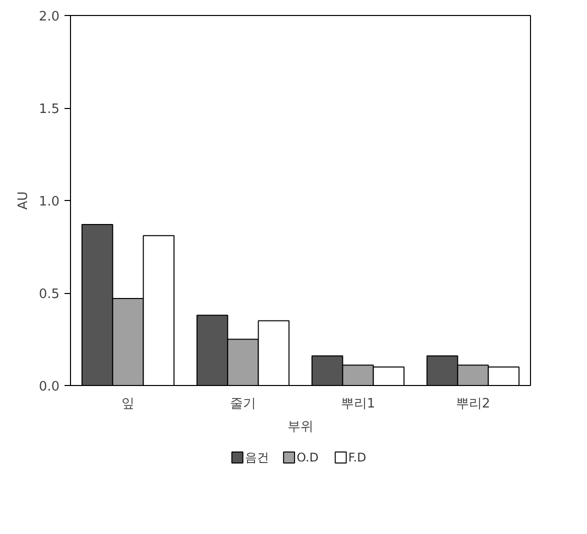 The width and height of the screenshot is (587, 534). Describe the element at coordinates (243, 404) in the screenshot. I see `x-tick-label: 줄기` at that location.